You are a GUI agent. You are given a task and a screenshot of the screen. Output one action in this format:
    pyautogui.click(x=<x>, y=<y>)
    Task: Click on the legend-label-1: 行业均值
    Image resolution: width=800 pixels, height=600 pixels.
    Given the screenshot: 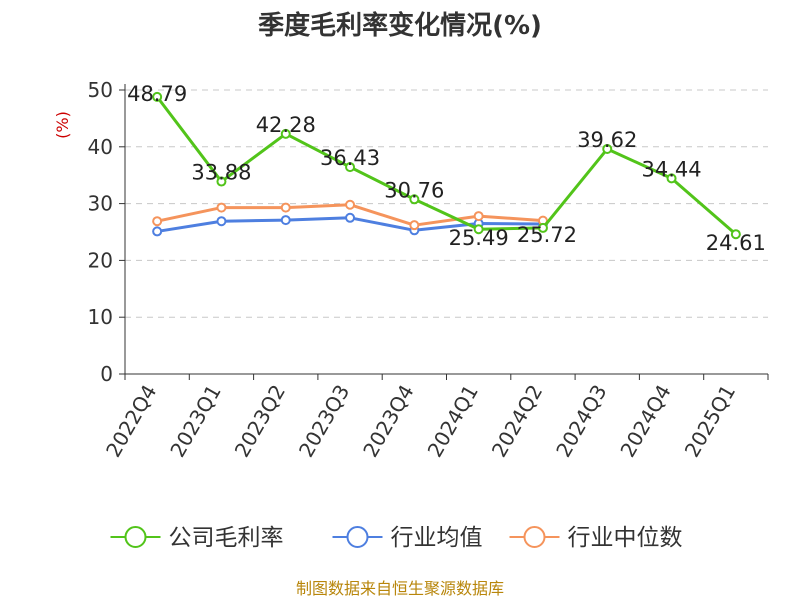 What is the action you would take?
    pyautogui.click(x=437, y=538)
    